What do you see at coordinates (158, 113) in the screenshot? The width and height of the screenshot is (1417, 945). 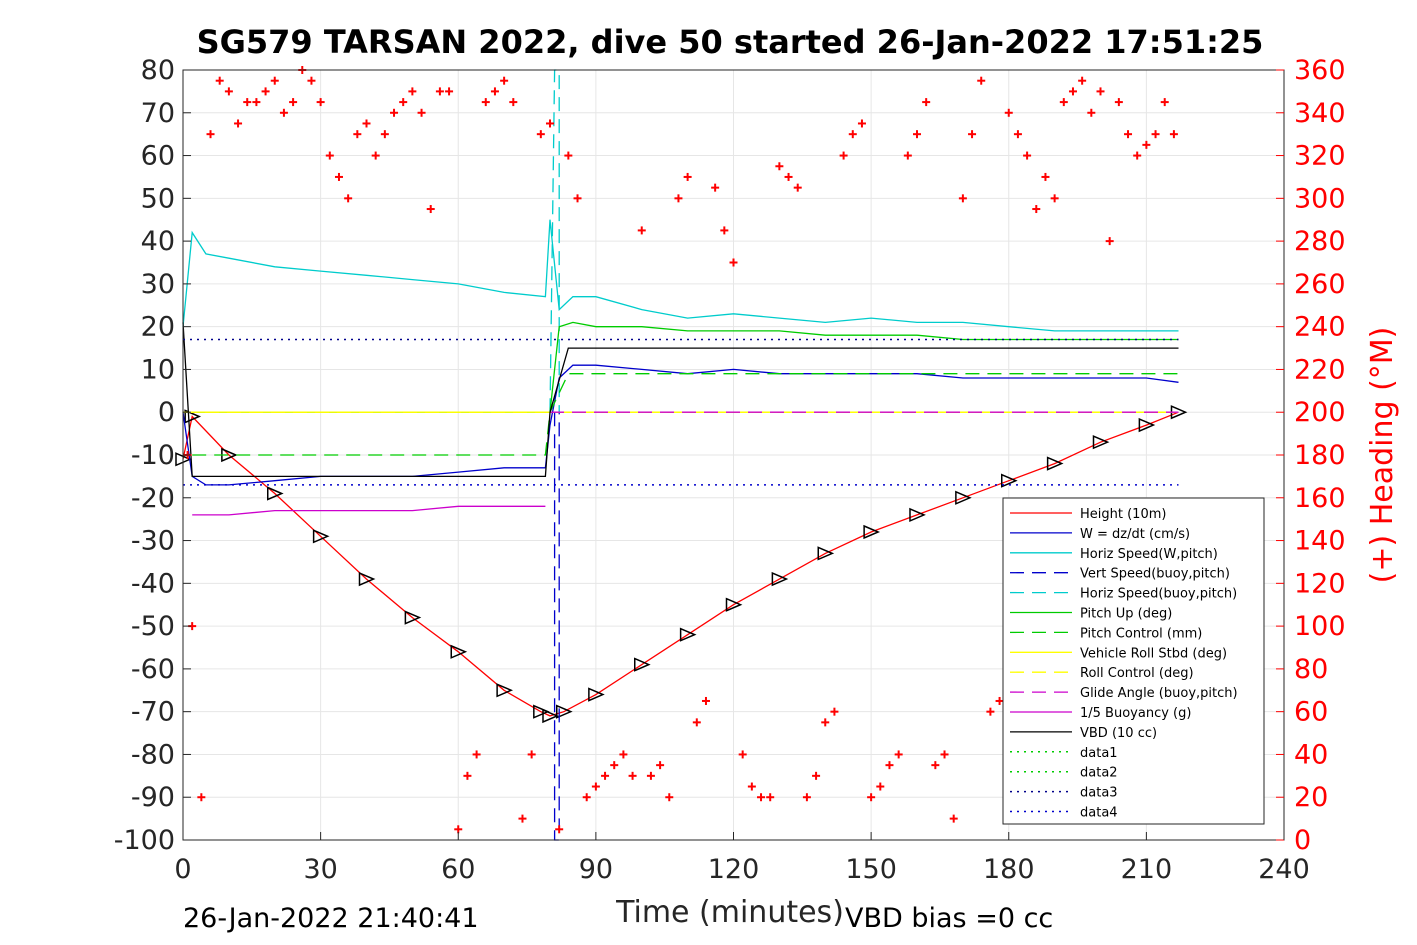 I see `y-tick-label: 70` at bounding box center [158, 113].